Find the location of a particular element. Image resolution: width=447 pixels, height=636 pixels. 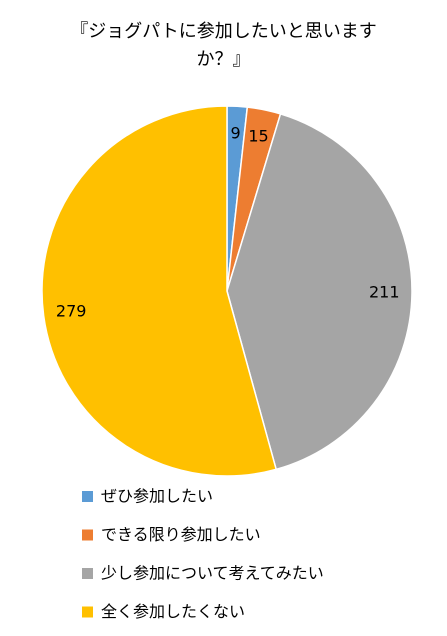

data-label: 211 is located at coordinates (384, 291).